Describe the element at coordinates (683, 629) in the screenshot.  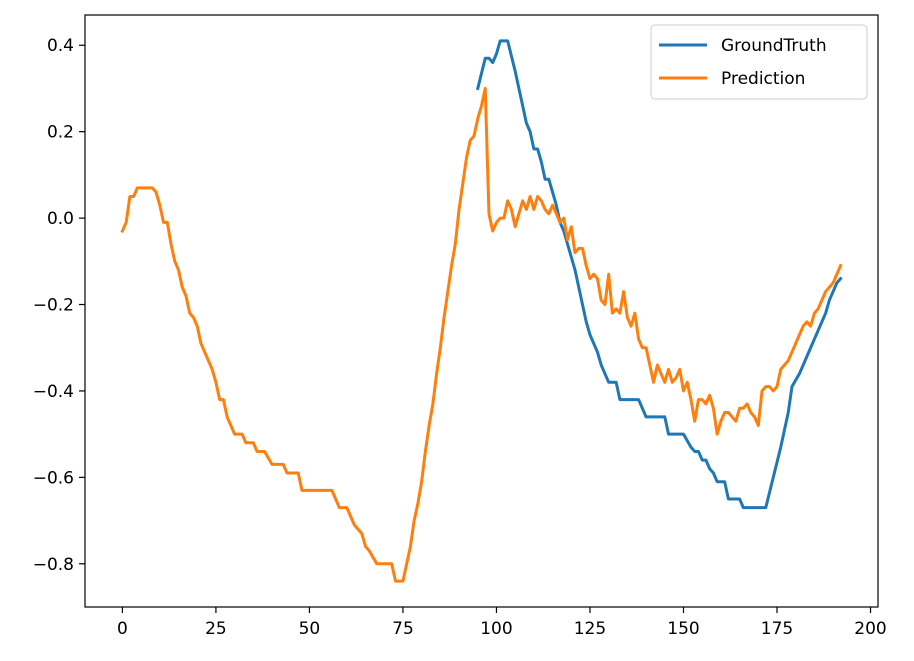
I see `x-tick-label: 150` at that location.